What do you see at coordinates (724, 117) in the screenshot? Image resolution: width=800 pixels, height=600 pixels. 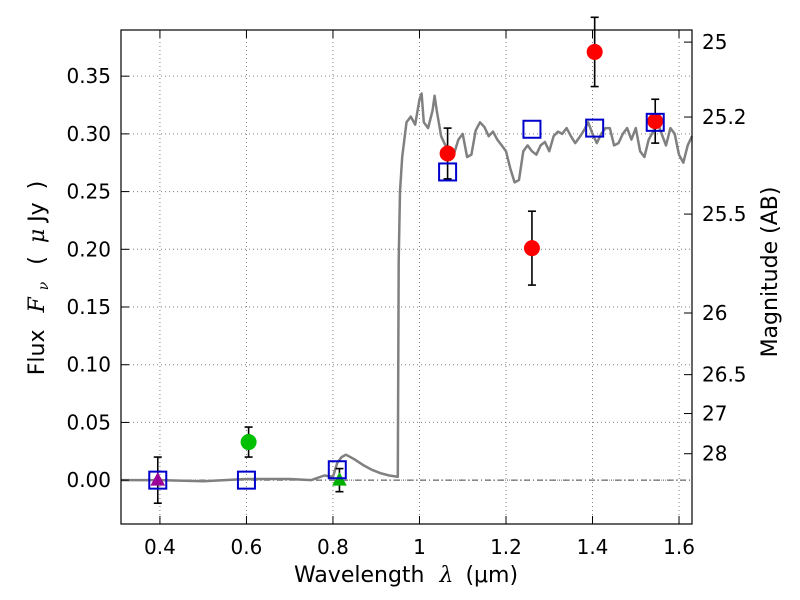 I see `y2-tick-label: 25.2` at bounding box center [724, 117].